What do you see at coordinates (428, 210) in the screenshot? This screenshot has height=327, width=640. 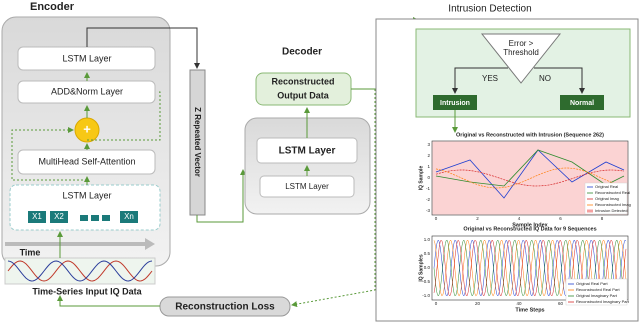 I see `y-tick-label: -3` at bounding box center [428, 210].